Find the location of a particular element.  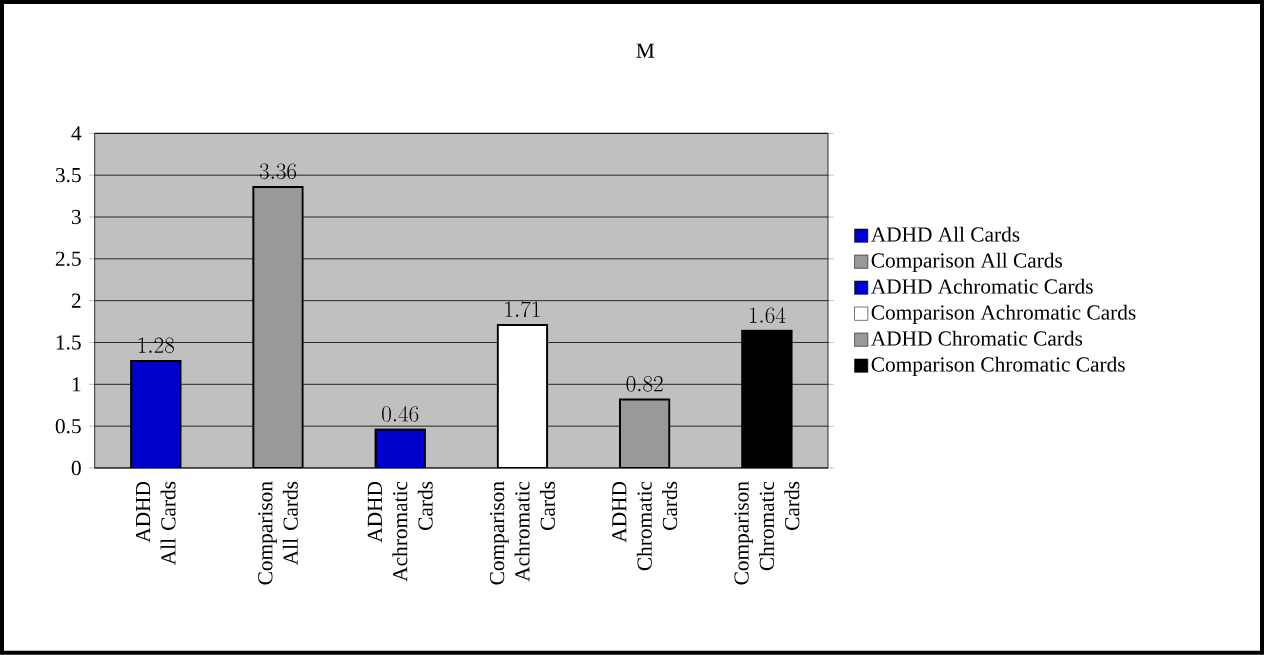

legend-label: ADHD All Cards is located at coordinates (945, 234).